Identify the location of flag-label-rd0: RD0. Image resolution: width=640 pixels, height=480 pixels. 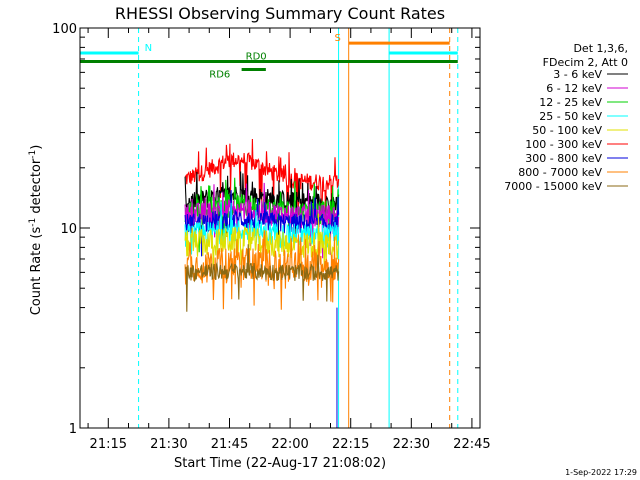
(256, 56).